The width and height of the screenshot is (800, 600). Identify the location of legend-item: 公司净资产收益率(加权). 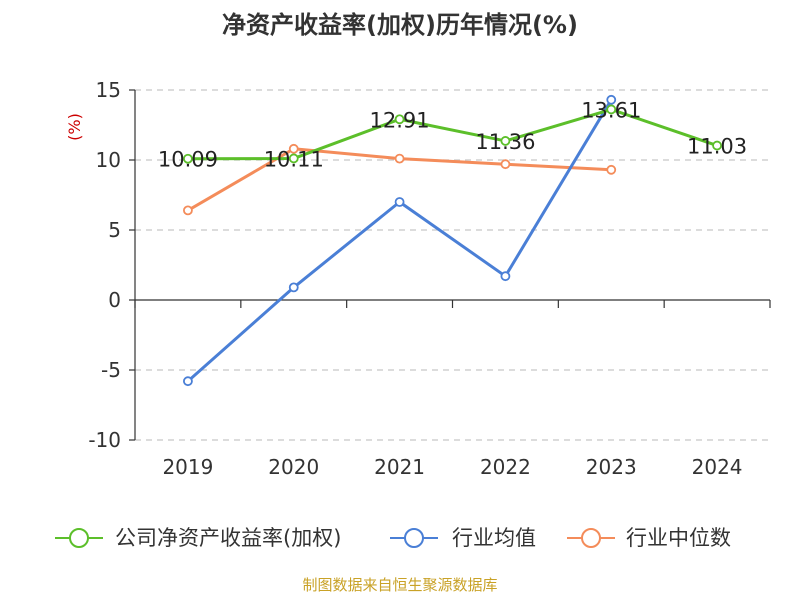
(198, 538).